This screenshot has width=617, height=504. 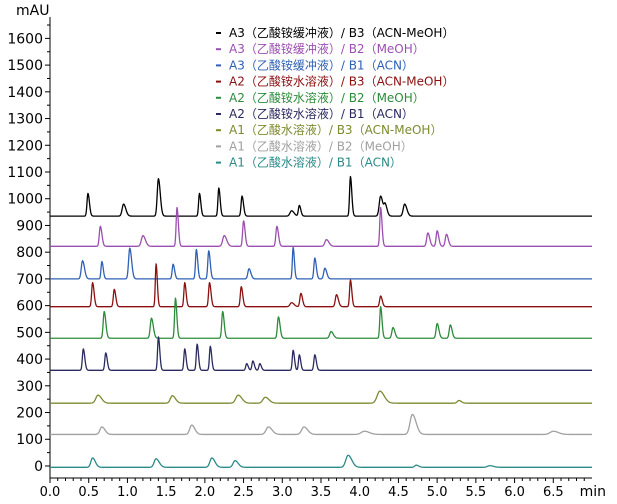 I want to click on x-tick-label: 2.0, so click(x=205, y=492).